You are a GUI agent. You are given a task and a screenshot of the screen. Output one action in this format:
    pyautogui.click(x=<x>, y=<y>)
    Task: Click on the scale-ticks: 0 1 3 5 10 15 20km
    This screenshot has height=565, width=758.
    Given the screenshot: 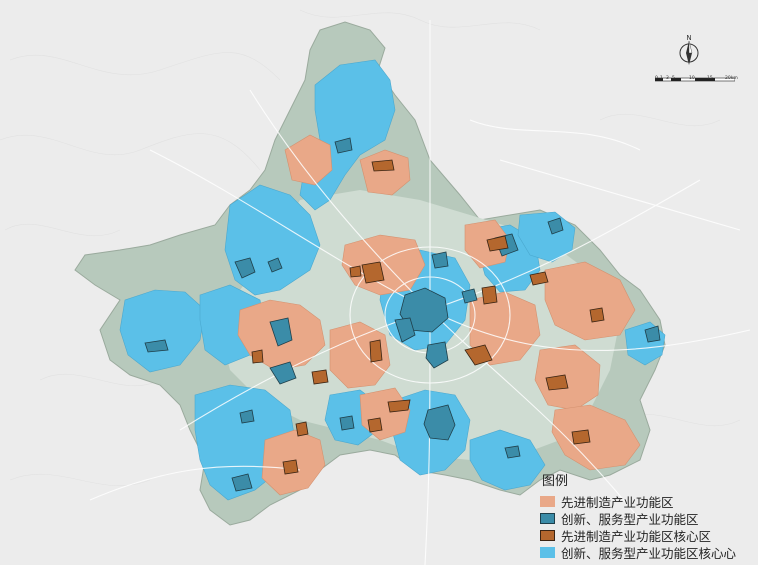 What is the action you would take?
    pyautogui.click(x=700, y=79)
    